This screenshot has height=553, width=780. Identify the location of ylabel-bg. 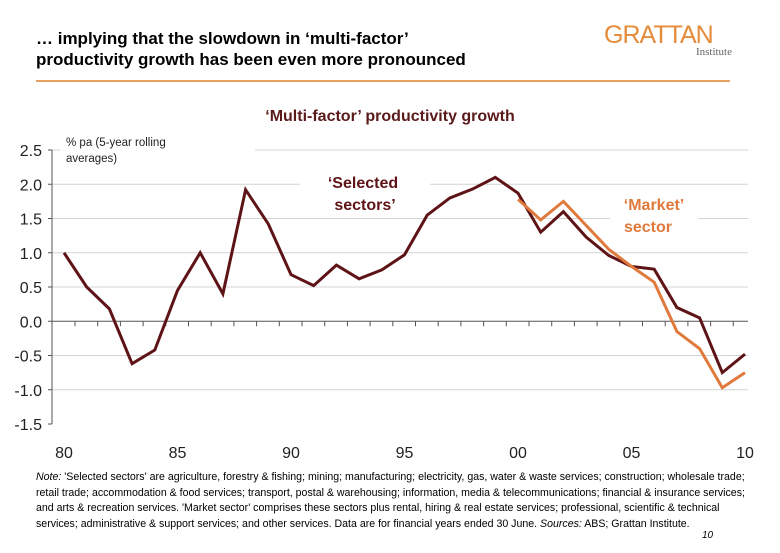
(157, 151).